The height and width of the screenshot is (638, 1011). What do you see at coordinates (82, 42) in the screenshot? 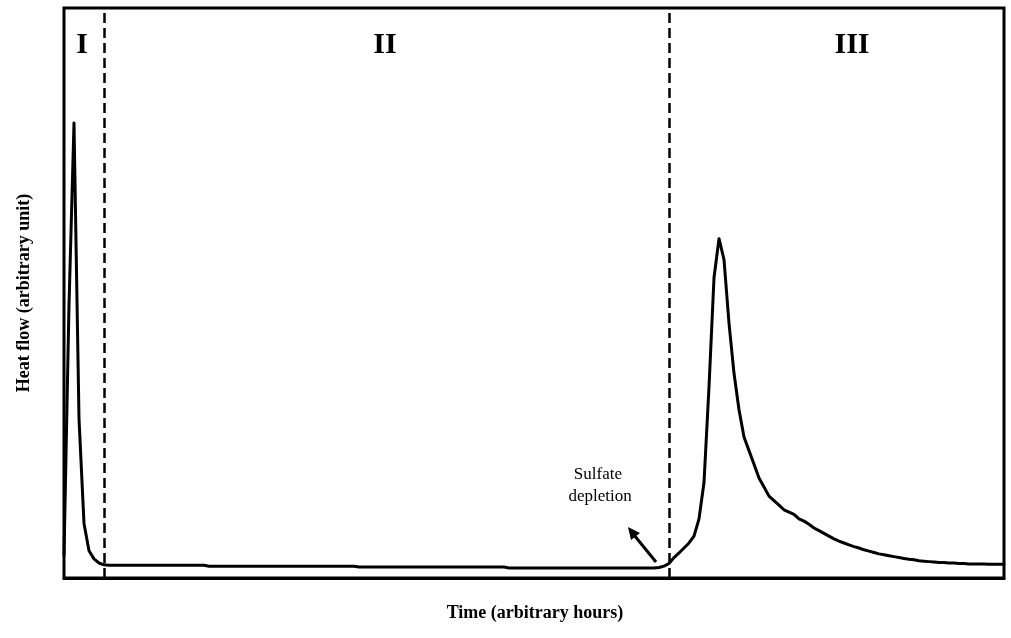
I see `text: I` at bounding box center [82, 42].